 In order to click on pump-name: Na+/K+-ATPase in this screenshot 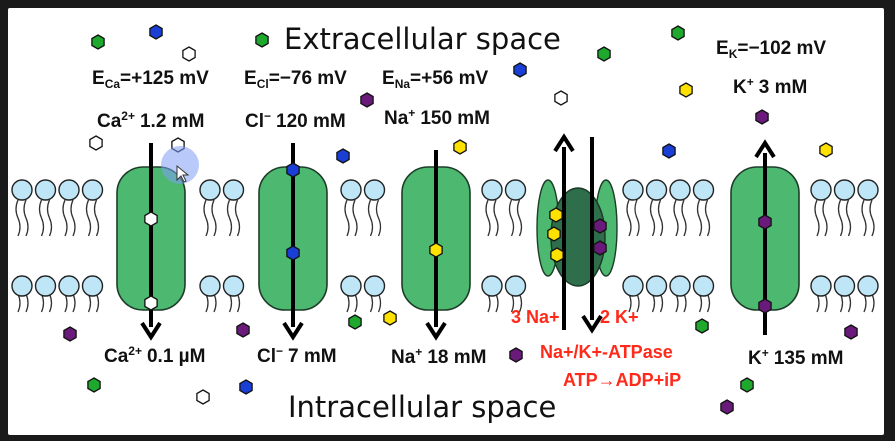, I will do `click(606, 352)`.